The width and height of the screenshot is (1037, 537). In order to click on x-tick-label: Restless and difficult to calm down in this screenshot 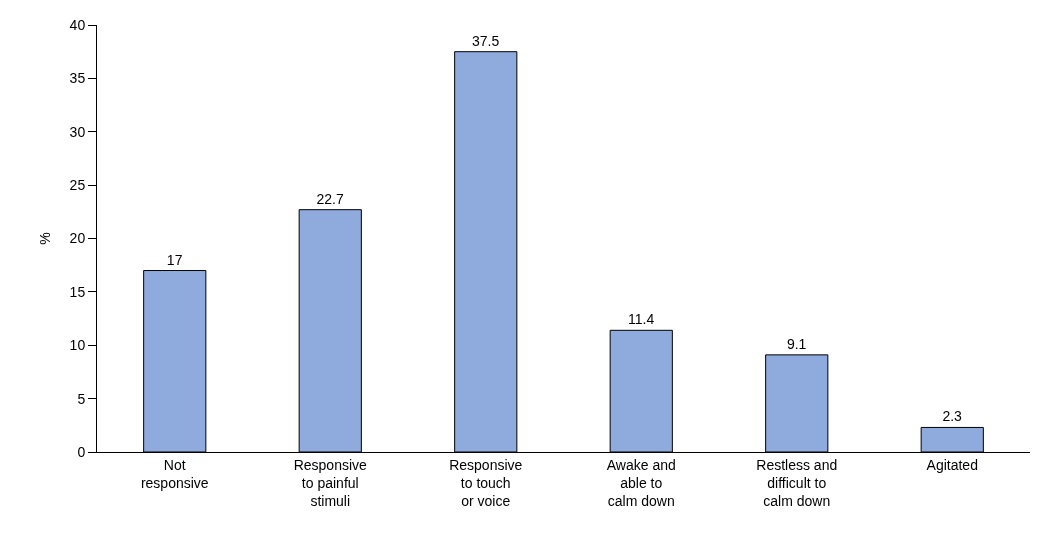, I will do `click(797, 483)`.